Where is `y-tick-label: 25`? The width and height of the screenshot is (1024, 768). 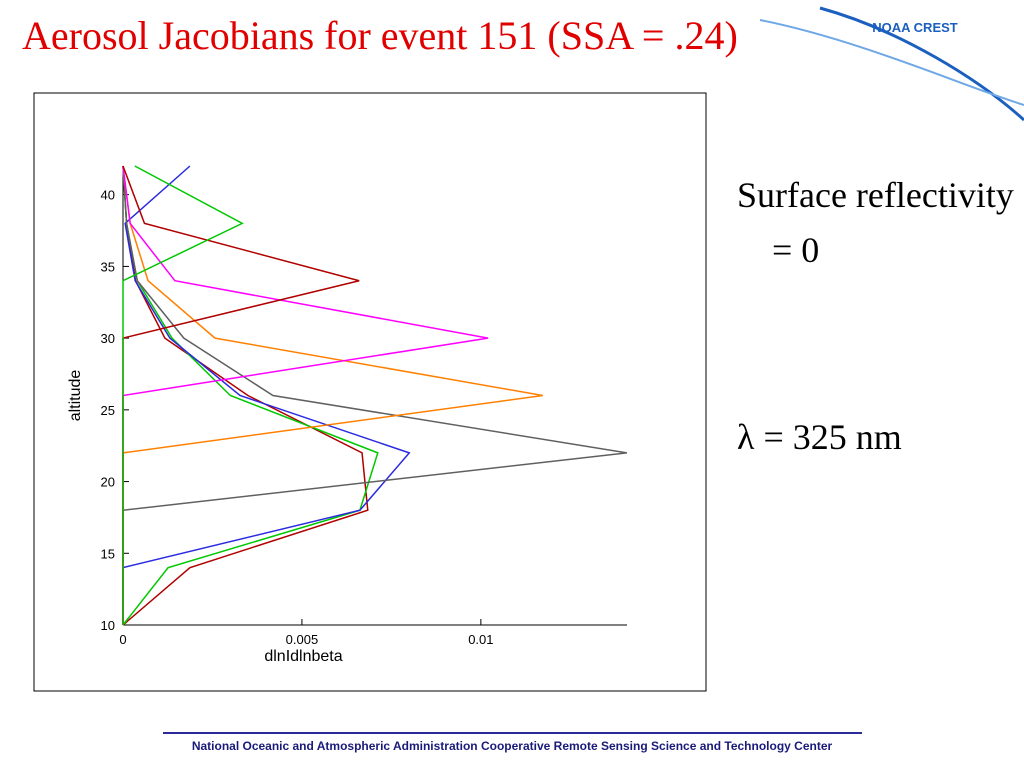 y-tick-label: 25 is located at coordinates (108, 410).